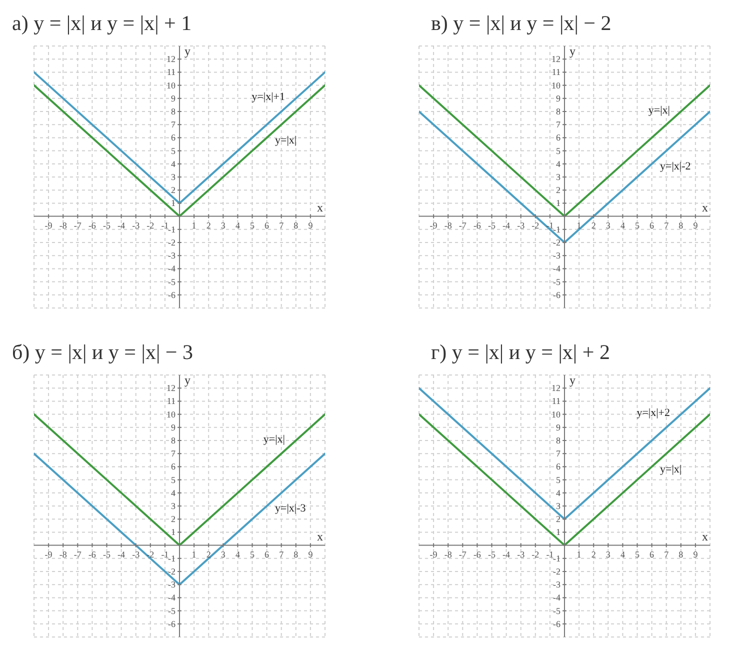  I want to click on series-label: y=|x|-3, so click(290, 508).